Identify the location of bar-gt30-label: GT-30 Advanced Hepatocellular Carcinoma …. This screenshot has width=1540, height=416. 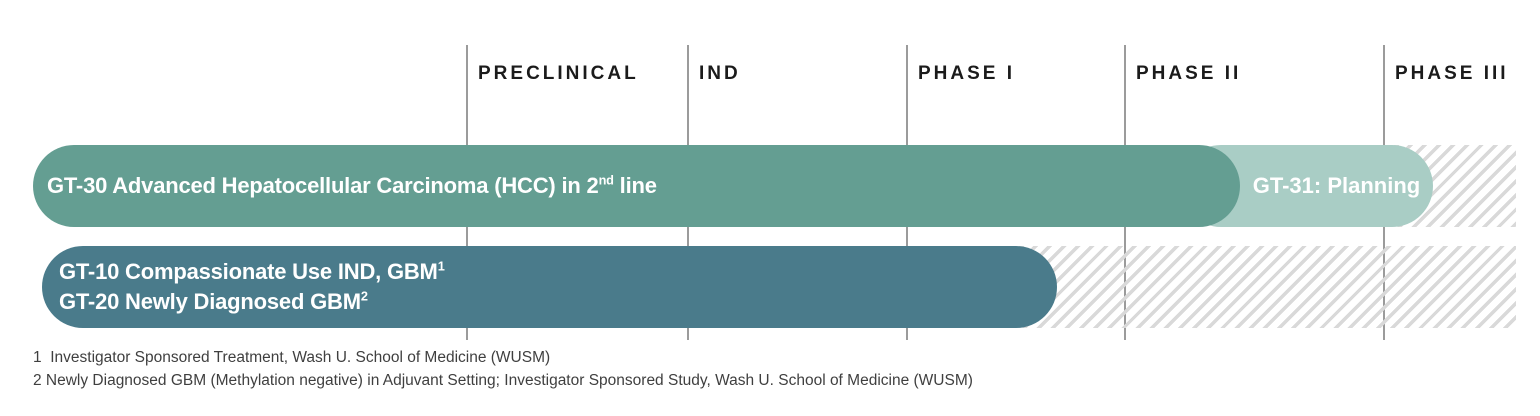
(352, 185).